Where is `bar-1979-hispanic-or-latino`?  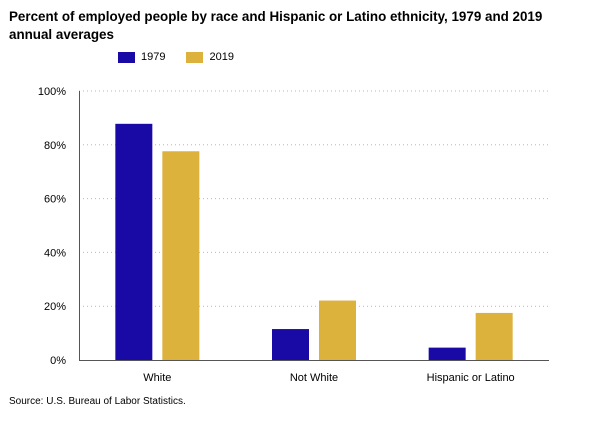 bar-1979-hispanic-or-latino is located at coordinates (447, 353).